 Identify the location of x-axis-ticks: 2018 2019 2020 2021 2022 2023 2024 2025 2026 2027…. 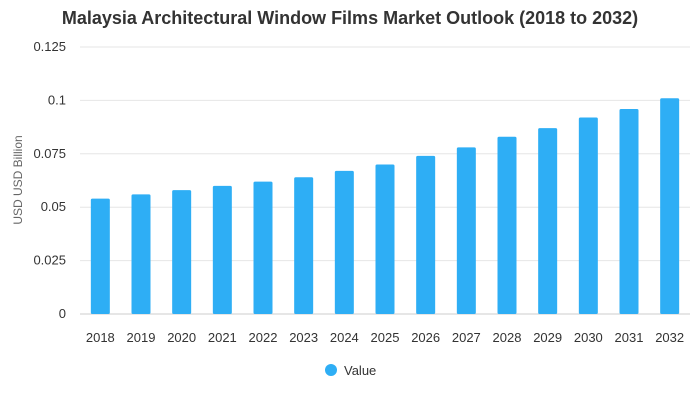
(385, 337).